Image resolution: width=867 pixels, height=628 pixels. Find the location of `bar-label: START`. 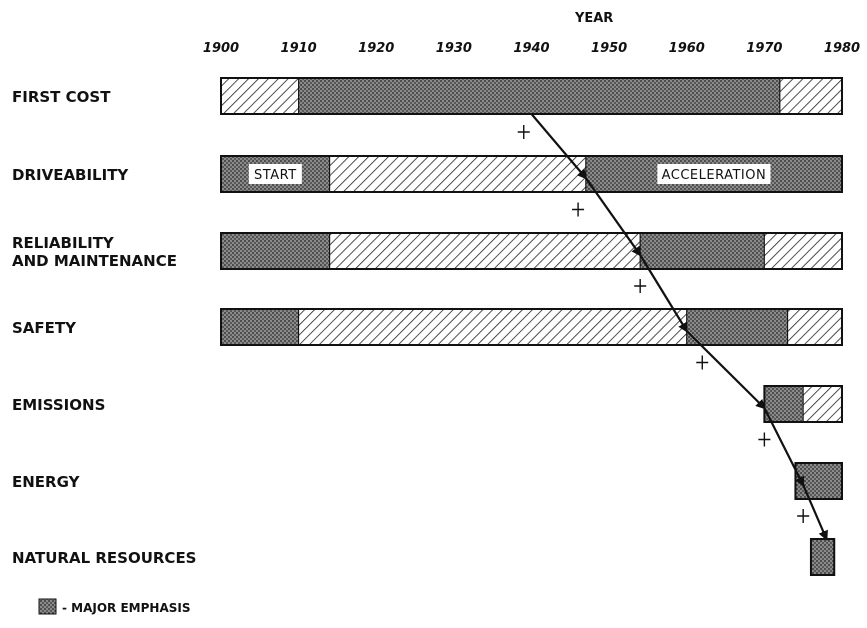

bar-label: START is located at coordinates (275, 175).